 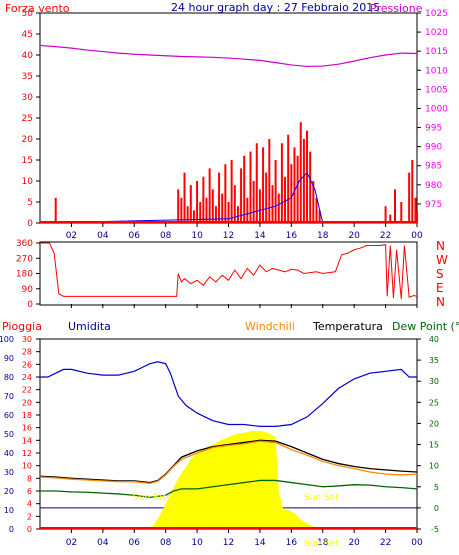 I want to click on top-x-tick-label: 16, so click(x=292, y=236).